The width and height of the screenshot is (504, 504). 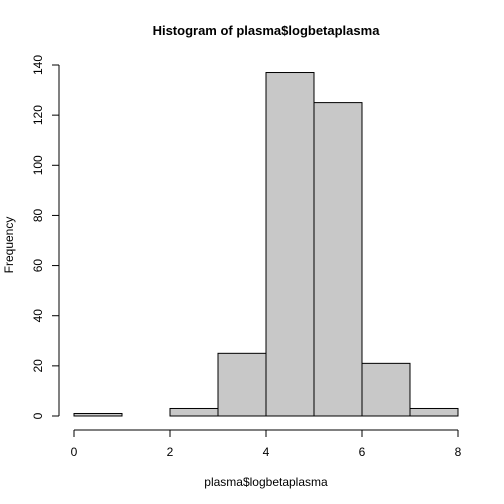 I want to click on y-tick-label: 40, so click(x=38, y=316).